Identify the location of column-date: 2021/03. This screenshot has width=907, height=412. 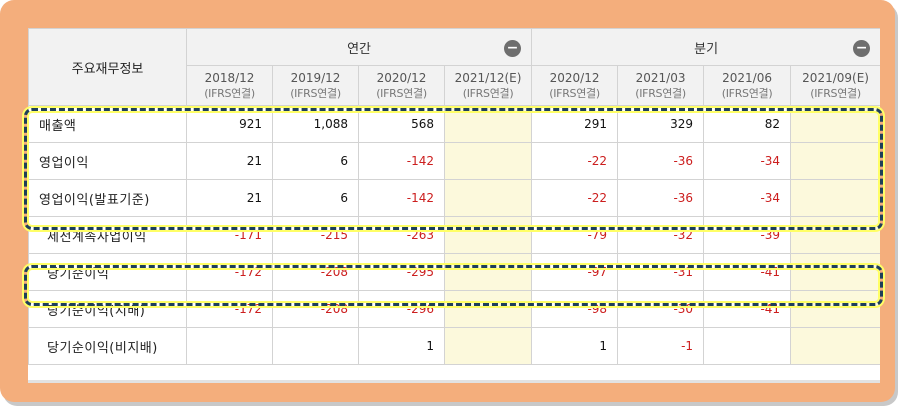
(660, 77).